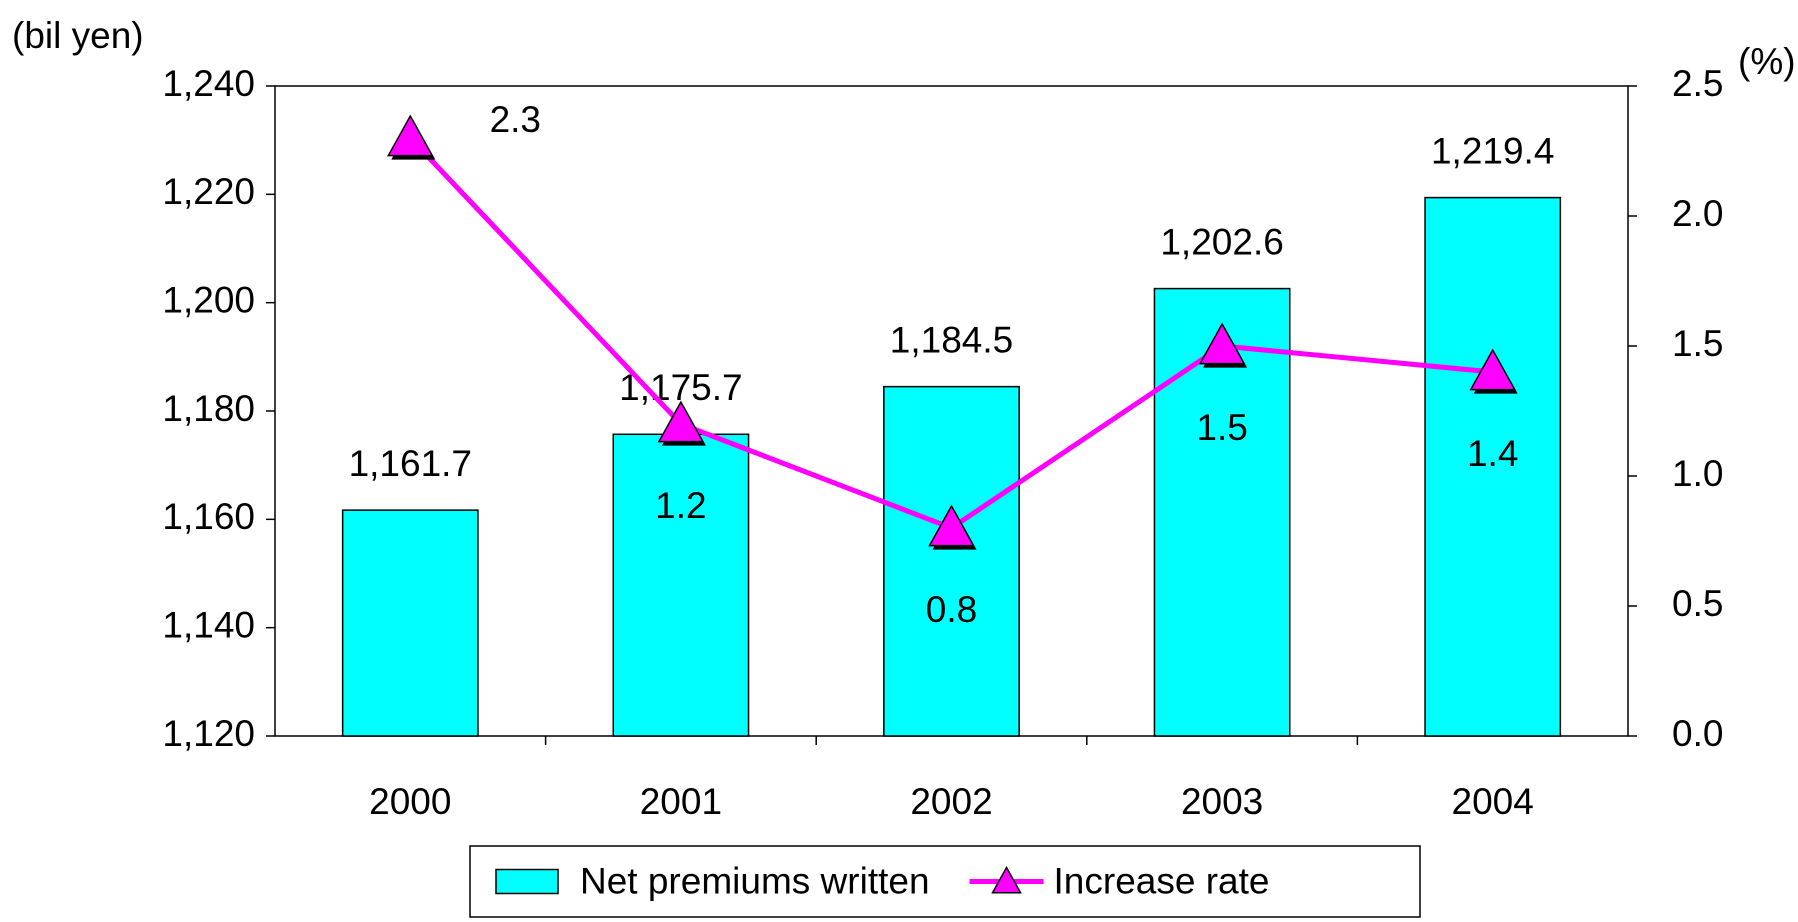  What do you see at coordinates (1767, 61) in the screenshot?
I see `y2-axis-label: (%)` at bounding box center [1767, 61].